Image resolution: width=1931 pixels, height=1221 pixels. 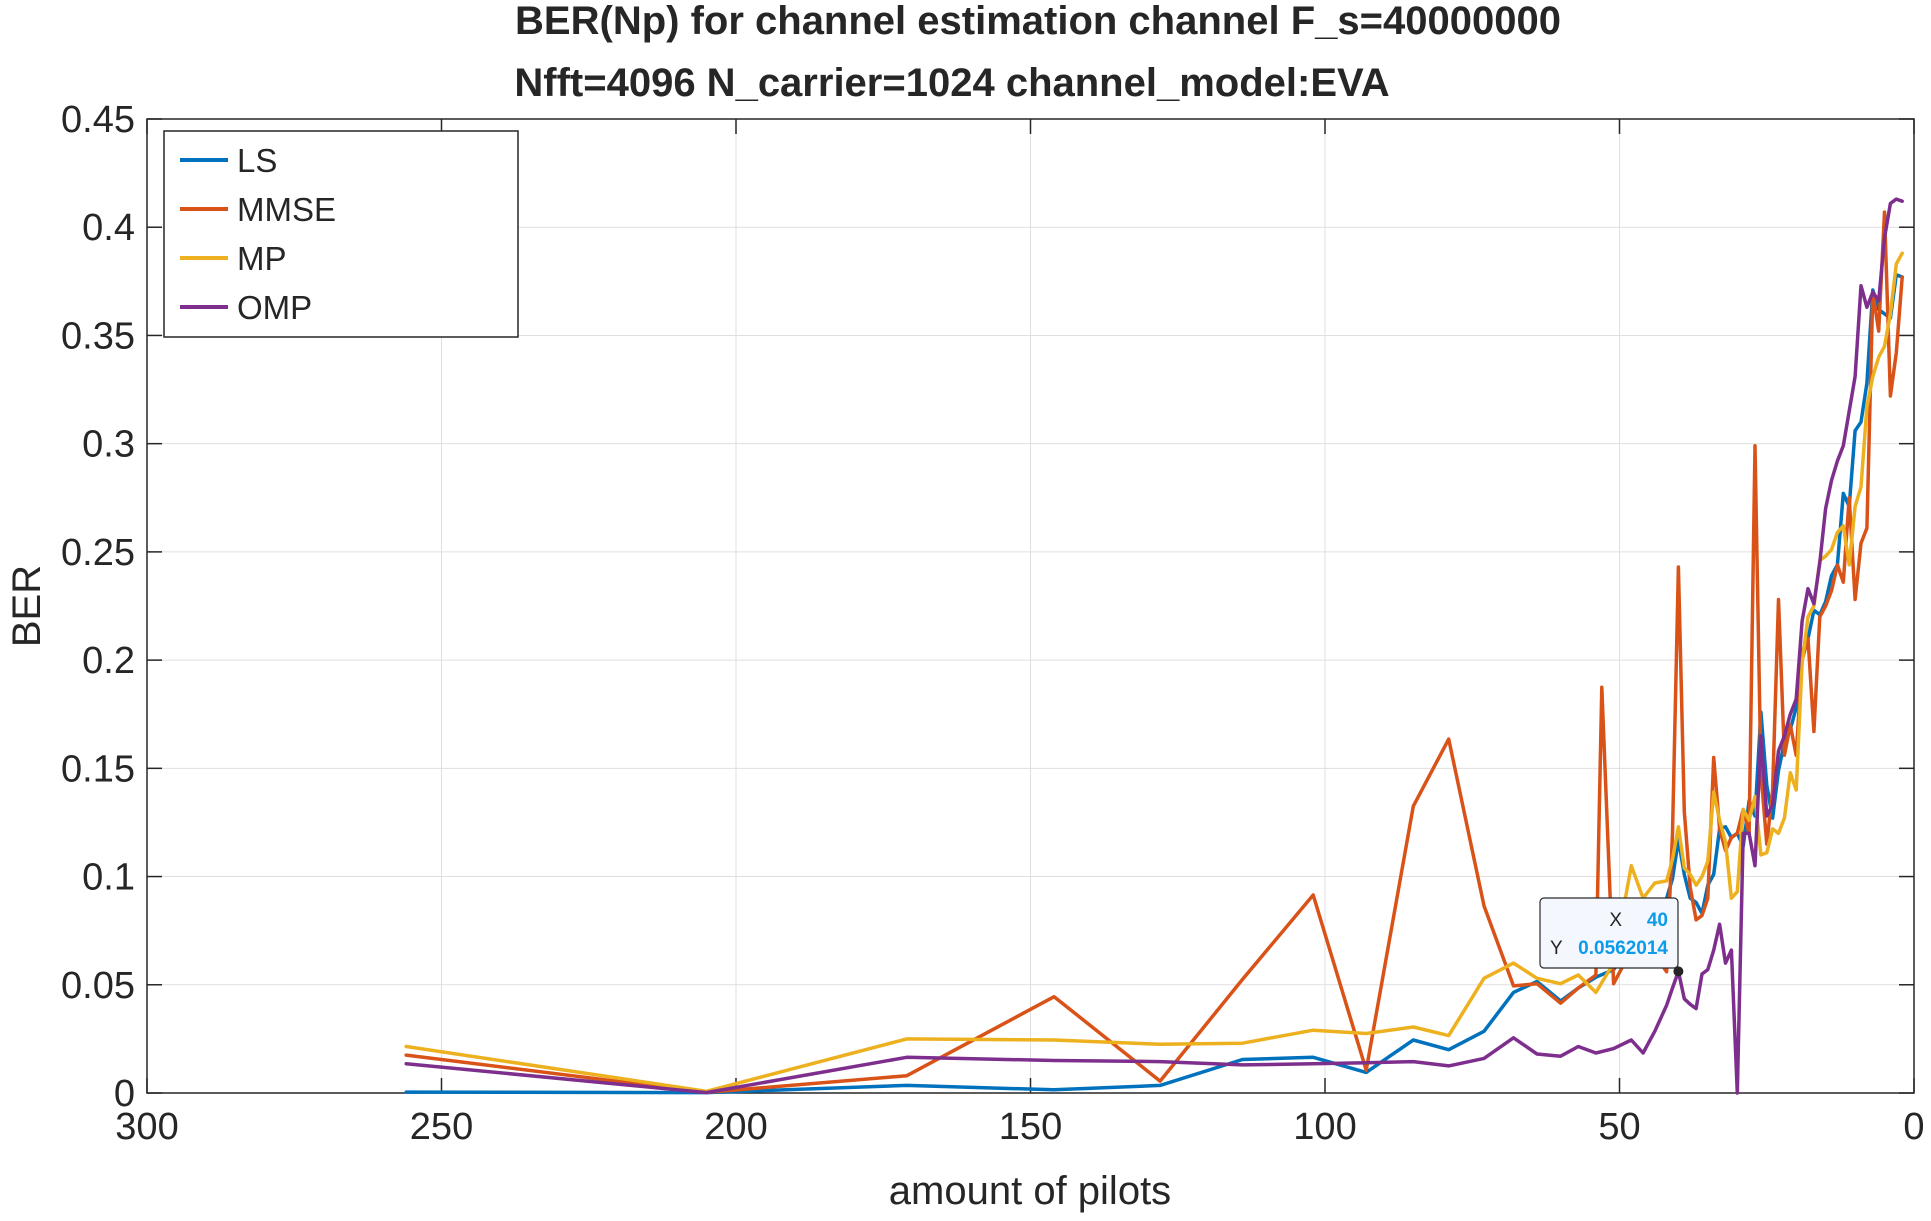 I want to click on datatip-y-label: Y, so click(x=1556, y=948).